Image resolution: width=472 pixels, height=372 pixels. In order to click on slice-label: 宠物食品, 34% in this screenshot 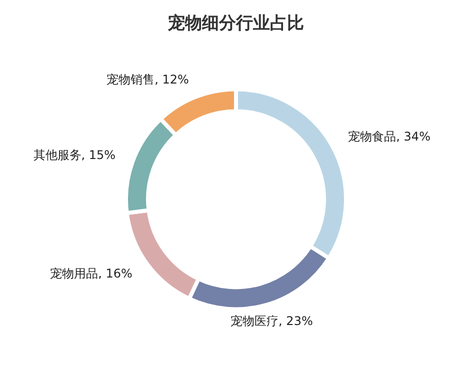, I will do `click(389, 137)`.